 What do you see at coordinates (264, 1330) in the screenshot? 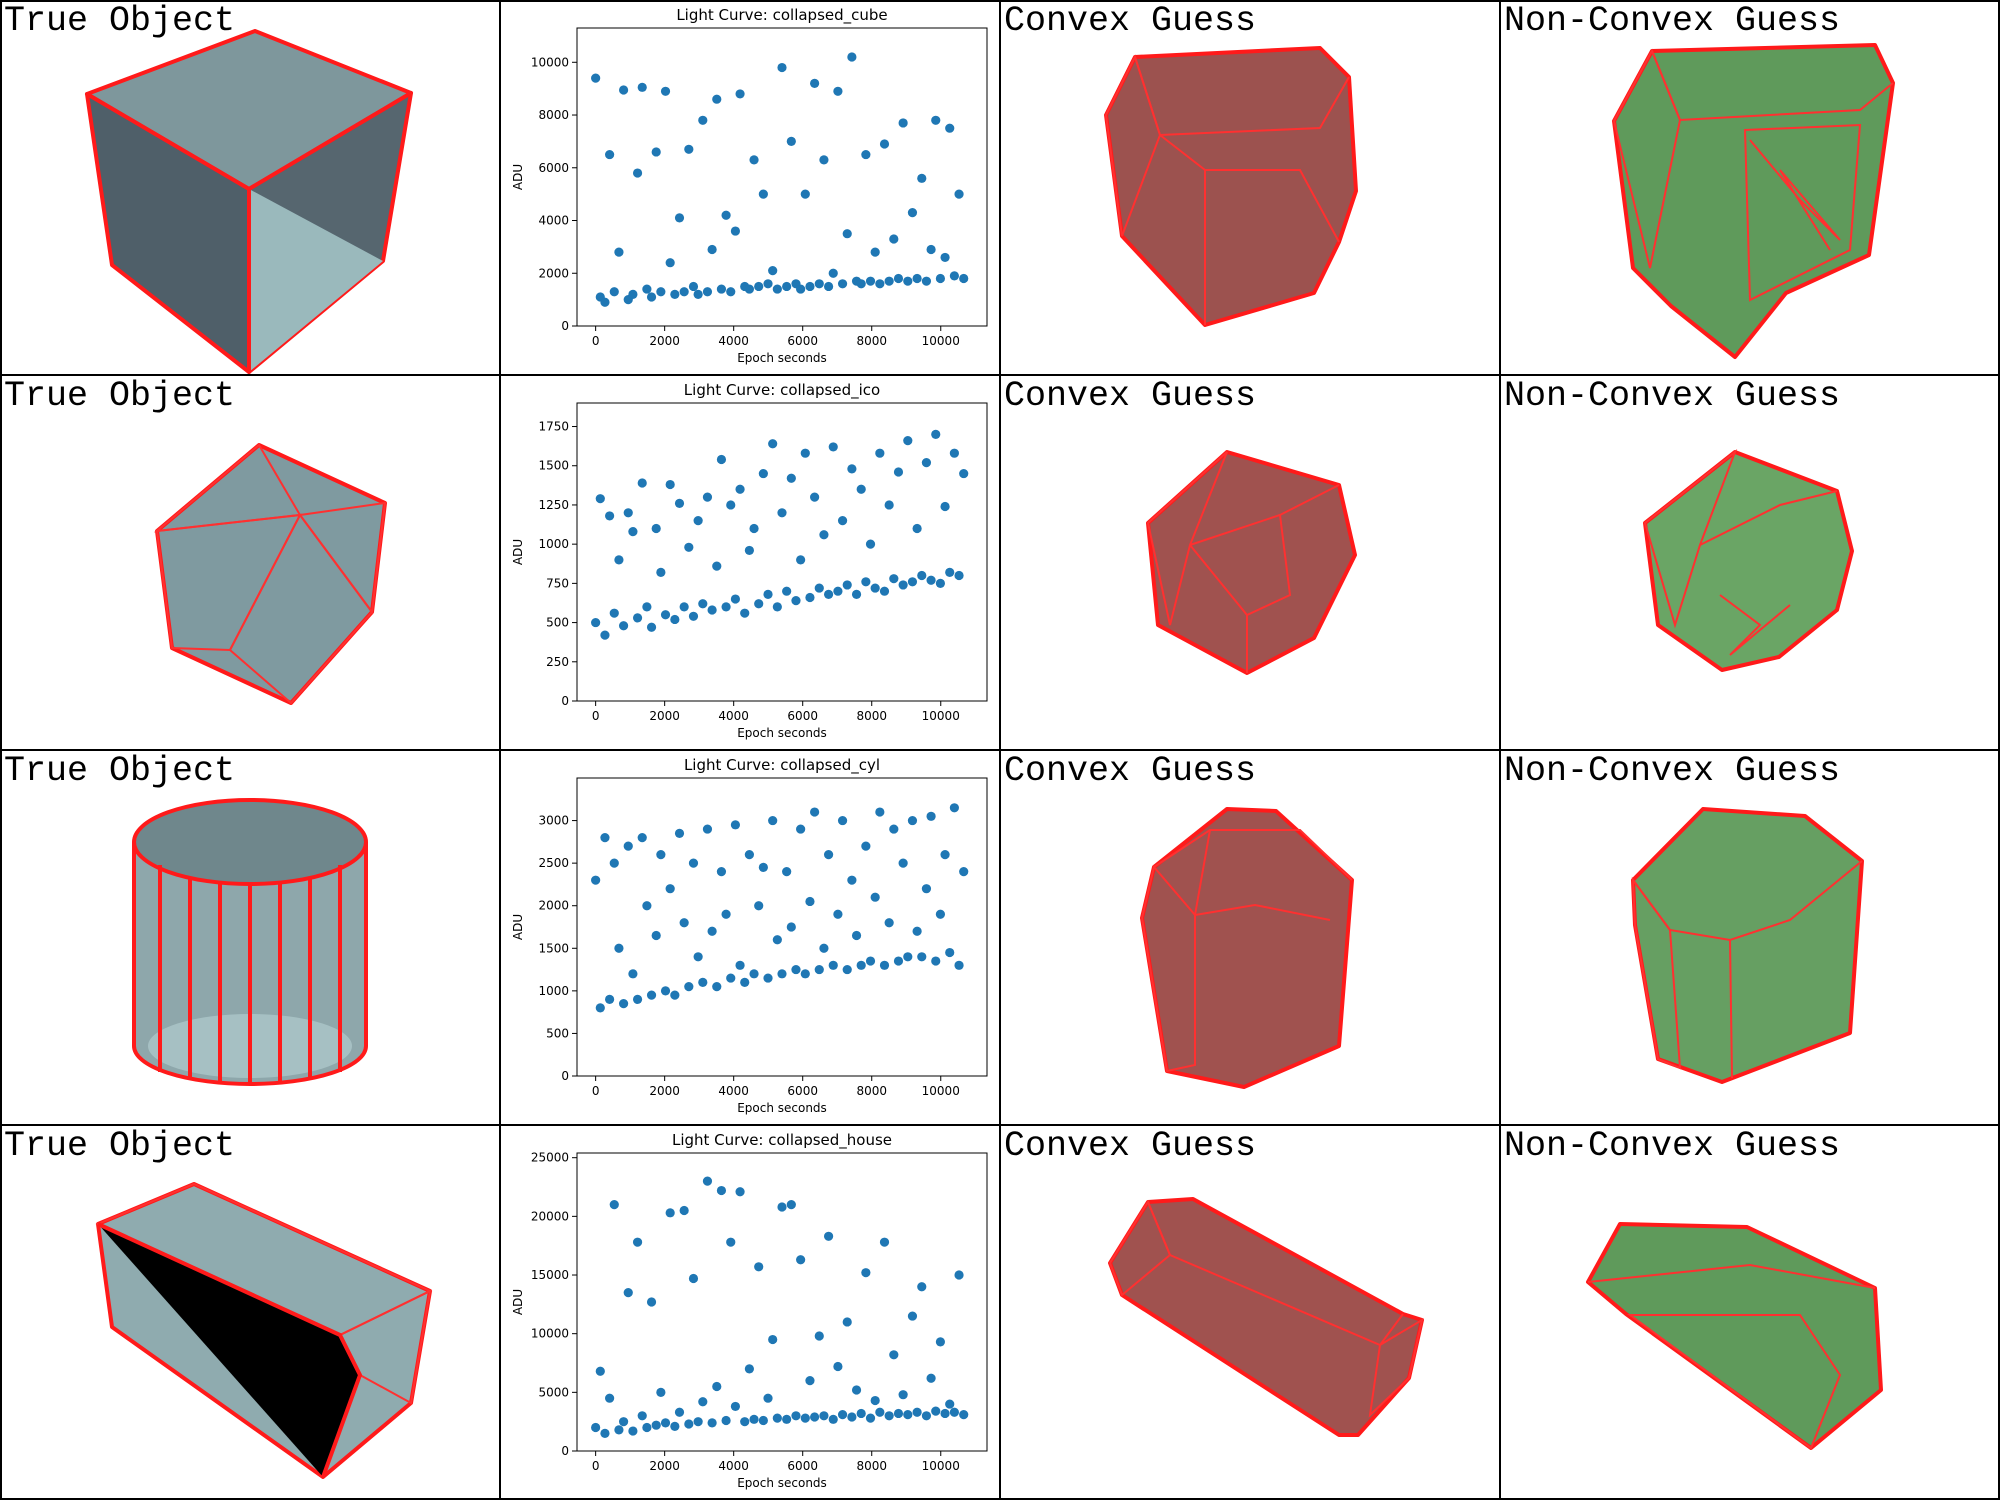
I see `true-object-house` at bounding box center [264, 1330].